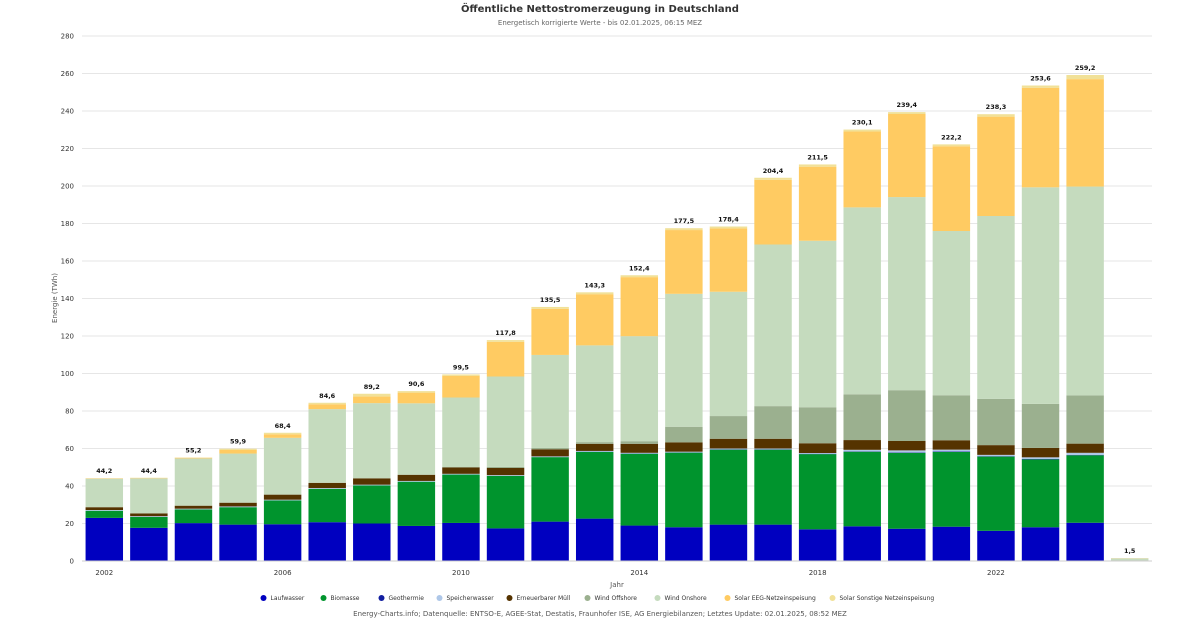 The image size is (1200, 628). Describe the element at coordinates (461, 573) in the screenshot. I see `x-tick-label: 2010` at that location.